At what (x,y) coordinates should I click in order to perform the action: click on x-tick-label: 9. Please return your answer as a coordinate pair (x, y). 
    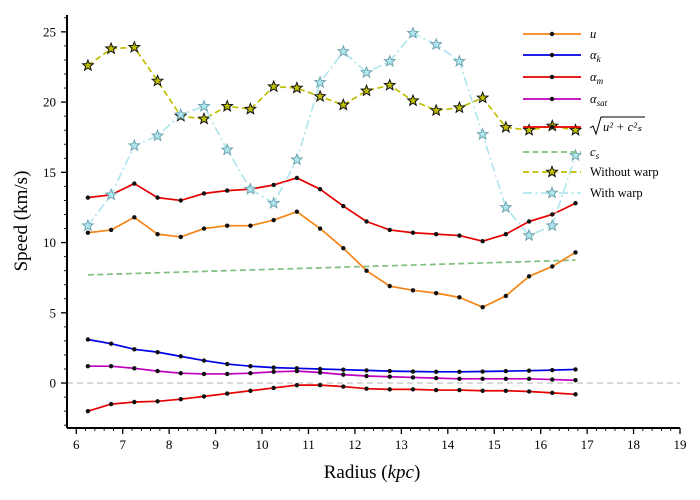
    Looking at the image, I should click on (215, 444).